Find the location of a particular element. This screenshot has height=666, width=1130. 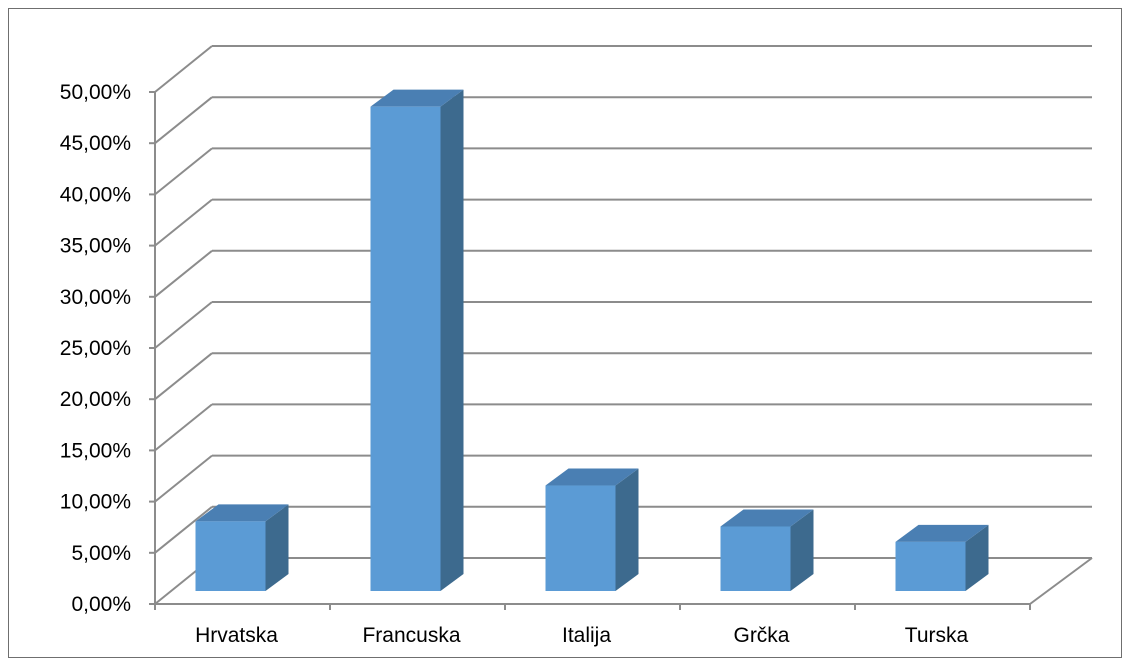

x-tick-label: Grčka is located at coordinates (761, 635).